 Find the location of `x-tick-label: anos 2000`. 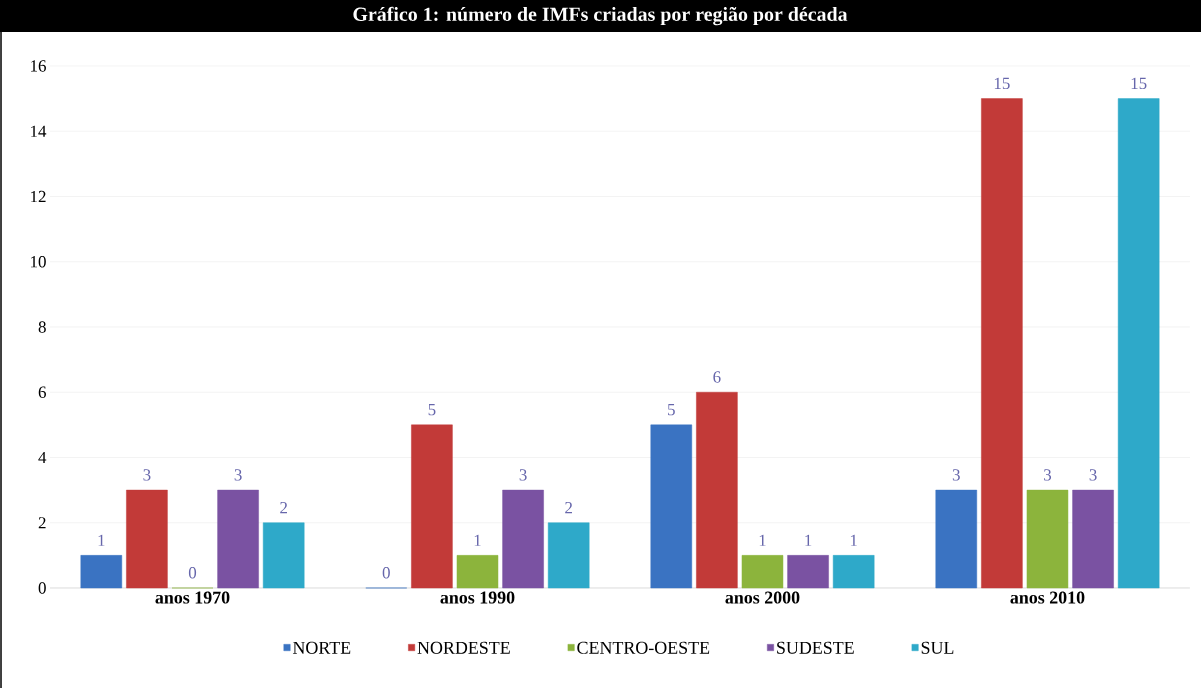

x-tick-label: anos 2000 is located at coordinates (762, 597).